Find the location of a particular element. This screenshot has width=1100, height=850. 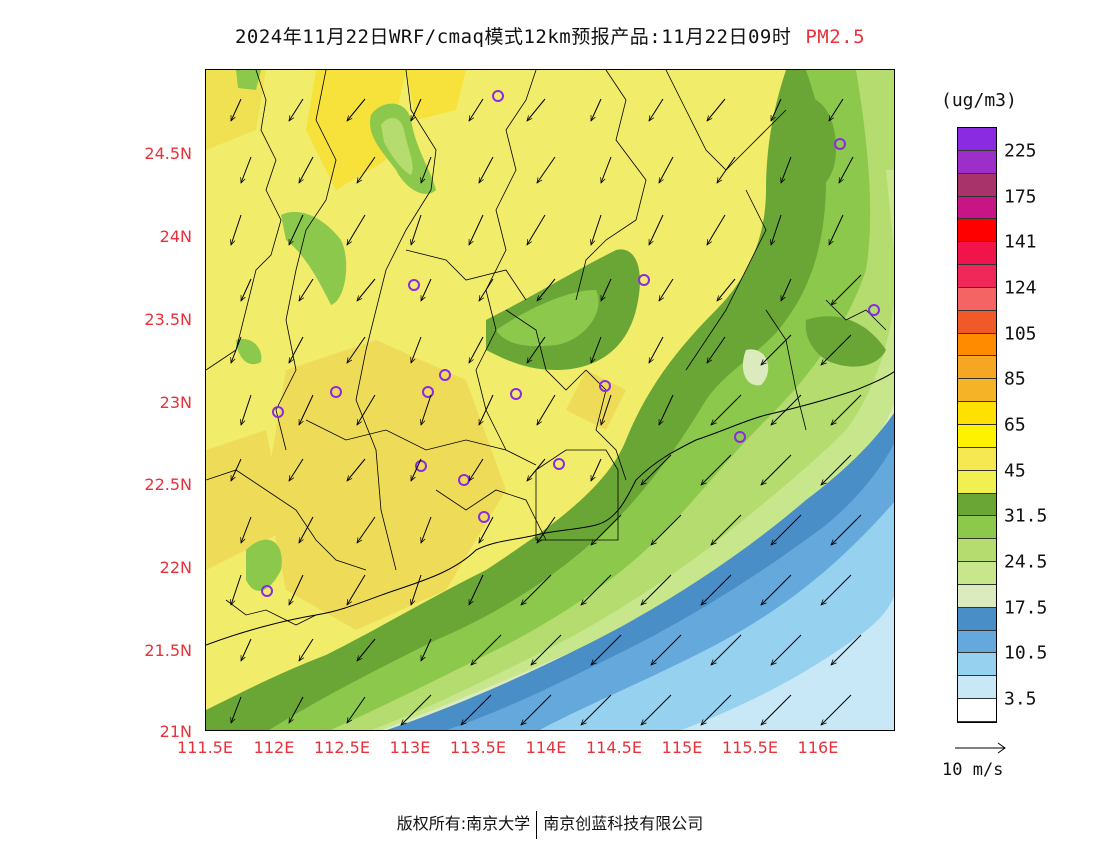

legend-units: (ug/m3) is located at coordinates (979, 100).